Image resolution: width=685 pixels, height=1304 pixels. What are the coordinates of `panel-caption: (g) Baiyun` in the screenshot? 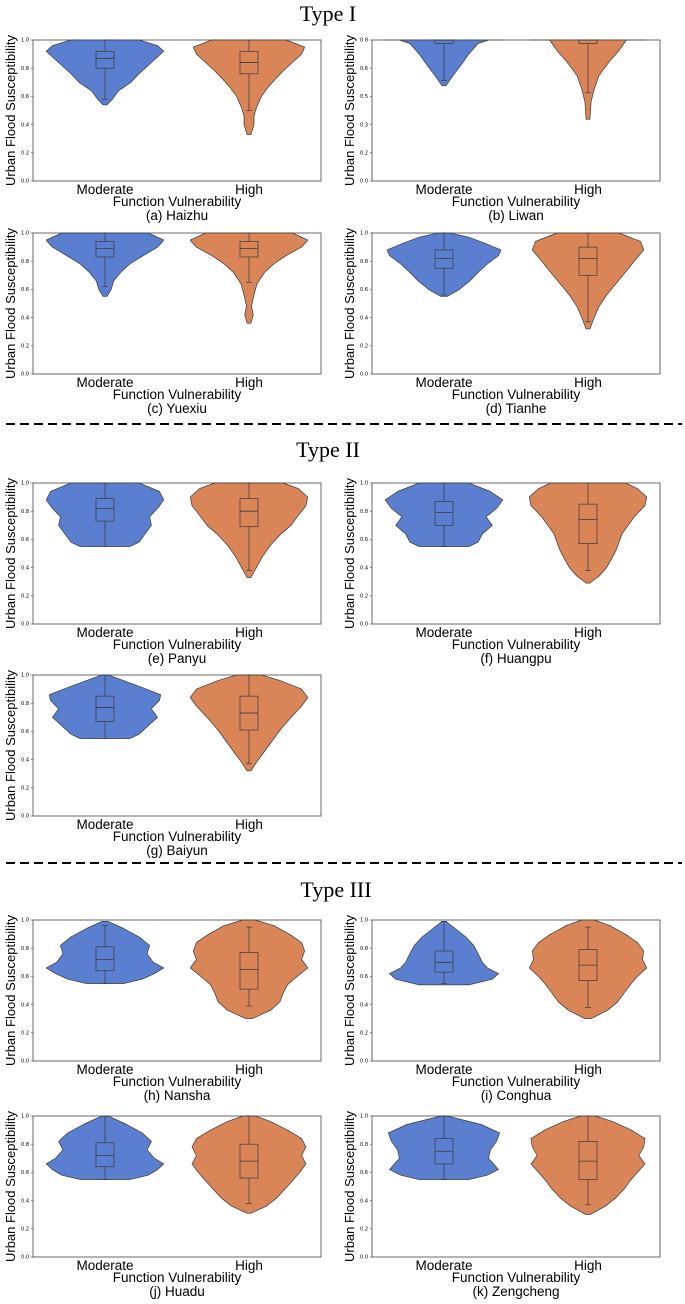 It's located at (177, 850).